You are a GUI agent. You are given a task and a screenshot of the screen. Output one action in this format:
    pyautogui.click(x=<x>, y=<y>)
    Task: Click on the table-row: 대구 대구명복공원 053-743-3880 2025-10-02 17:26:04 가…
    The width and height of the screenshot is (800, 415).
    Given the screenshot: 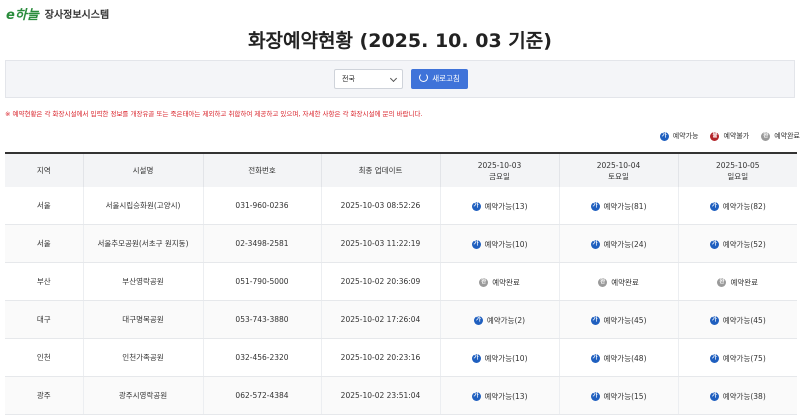 What is the action you would take?
    pyautogui.click(x=401, y=319)
    